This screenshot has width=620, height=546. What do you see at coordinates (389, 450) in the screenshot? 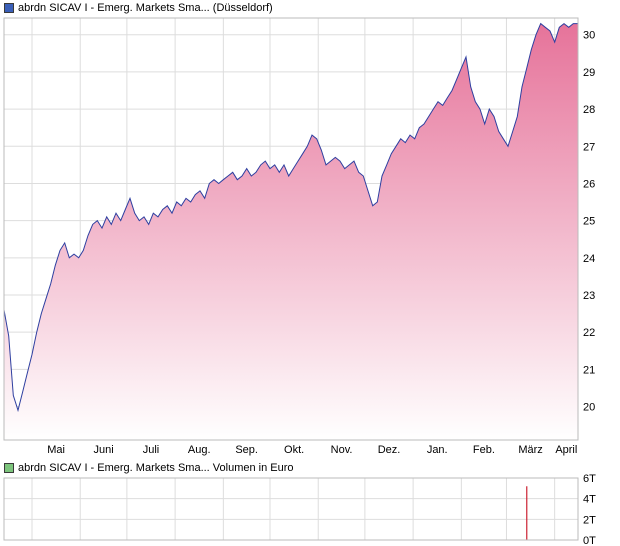
I see `price-x-tick-label: Dez.` at bounding box center [389, 450].